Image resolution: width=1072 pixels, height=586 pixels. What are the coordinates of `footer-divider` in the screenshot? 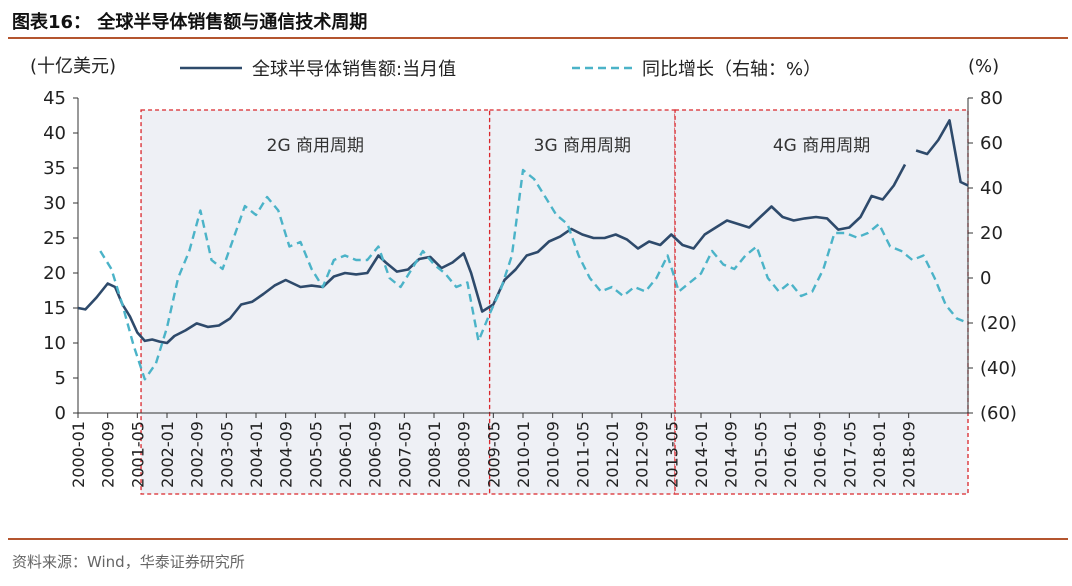 It's located at (538, 539).